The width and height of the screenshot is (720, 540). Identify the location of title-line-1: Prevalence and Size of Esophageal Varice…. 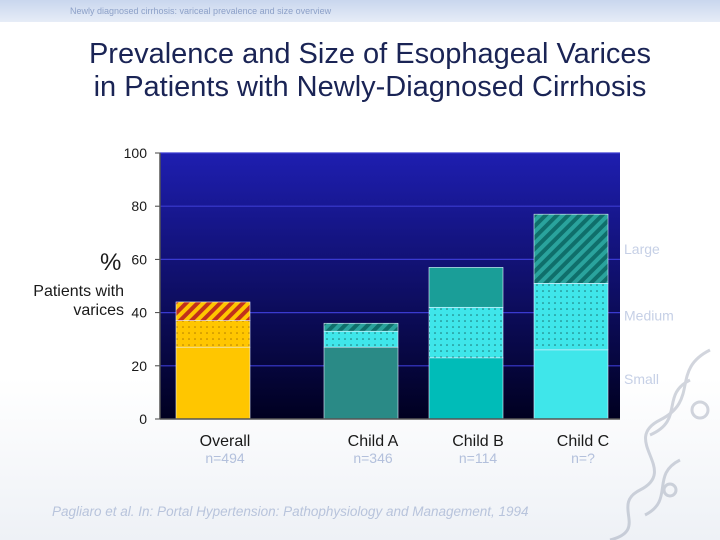
(370, 54).